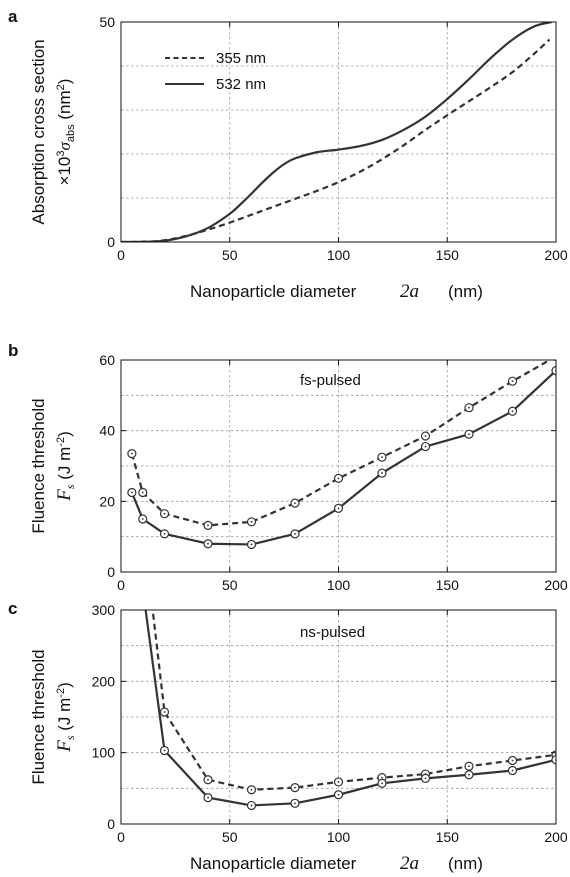 This screenshot has width=570, height=877. Describe the element at coordinates (107, 360) in the screenshot. I see `y-tick-label: 60` at that location.